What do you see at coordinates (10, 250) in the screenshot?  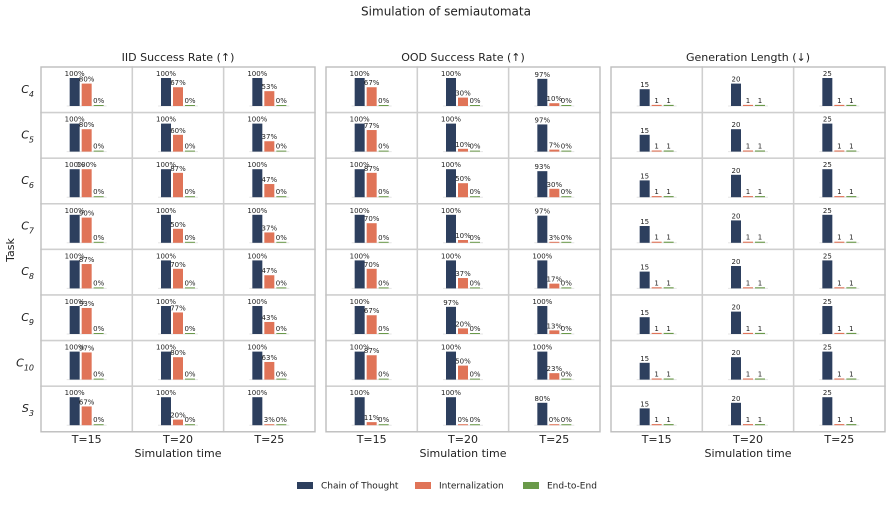 I see `y-axis-label: Task` at bounding box center [10, 250].